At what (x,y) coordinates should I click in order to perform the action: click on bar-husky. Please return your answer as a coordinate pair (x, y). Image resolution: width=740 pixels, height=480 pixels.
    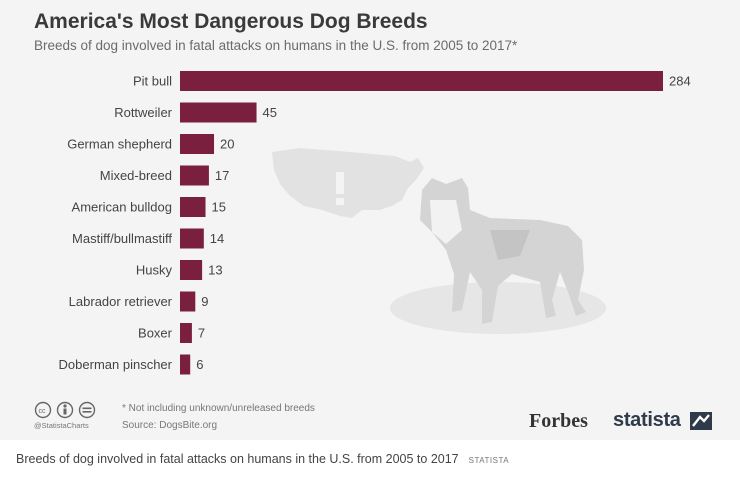
    Looking at the image, I should click on (191, 270).